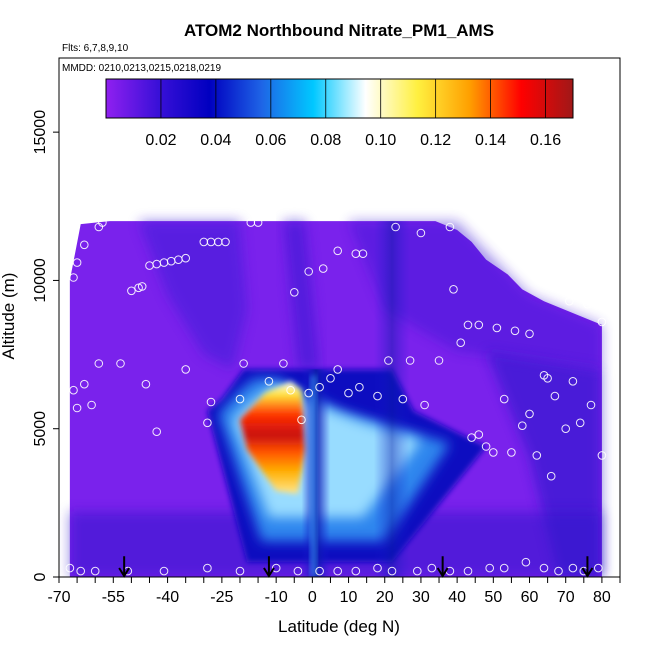 The image size is (650, 650). Describe the element at coordinates (380, 140) in the screenshot. I see `colorbar-tick-label: 0.10` at that location.